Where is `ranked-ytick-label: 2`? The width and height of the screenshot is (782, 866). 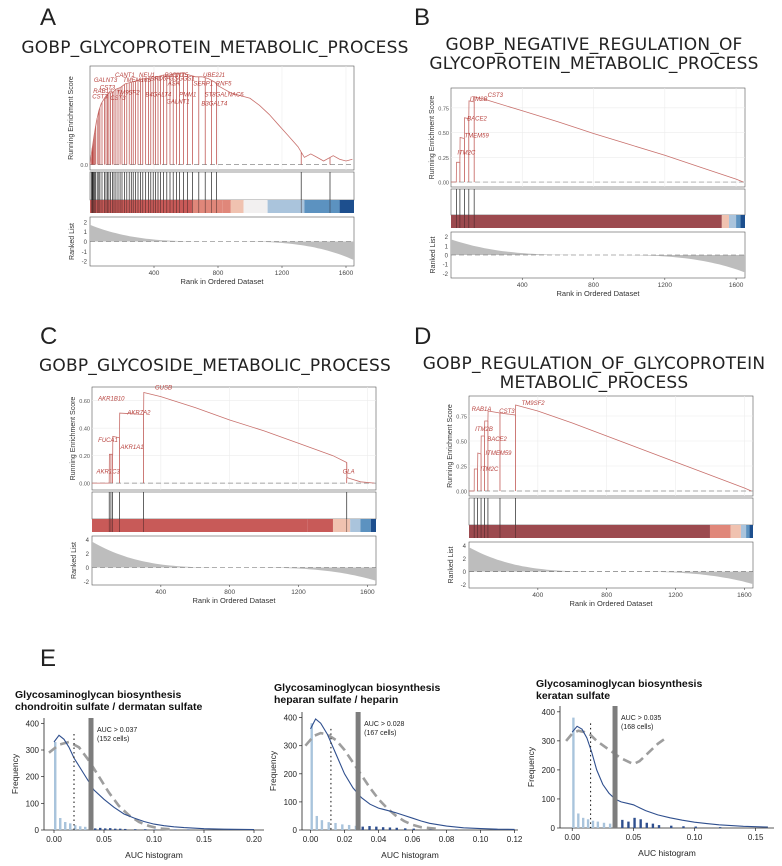 ranked-ytick-label: 2 is located at coordinates (465, 560).